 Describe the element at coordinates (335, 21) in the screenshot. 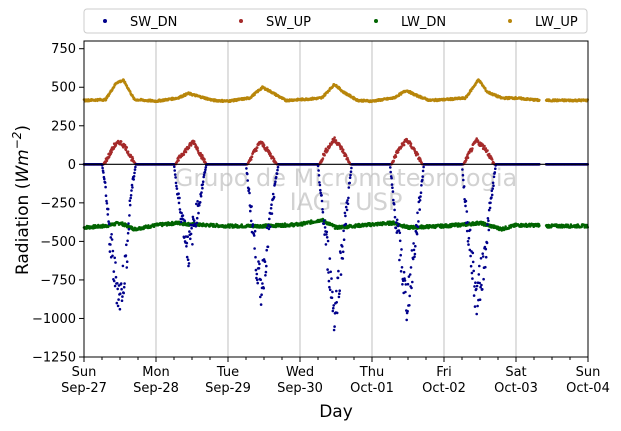

I see `legend-frame` at that location.